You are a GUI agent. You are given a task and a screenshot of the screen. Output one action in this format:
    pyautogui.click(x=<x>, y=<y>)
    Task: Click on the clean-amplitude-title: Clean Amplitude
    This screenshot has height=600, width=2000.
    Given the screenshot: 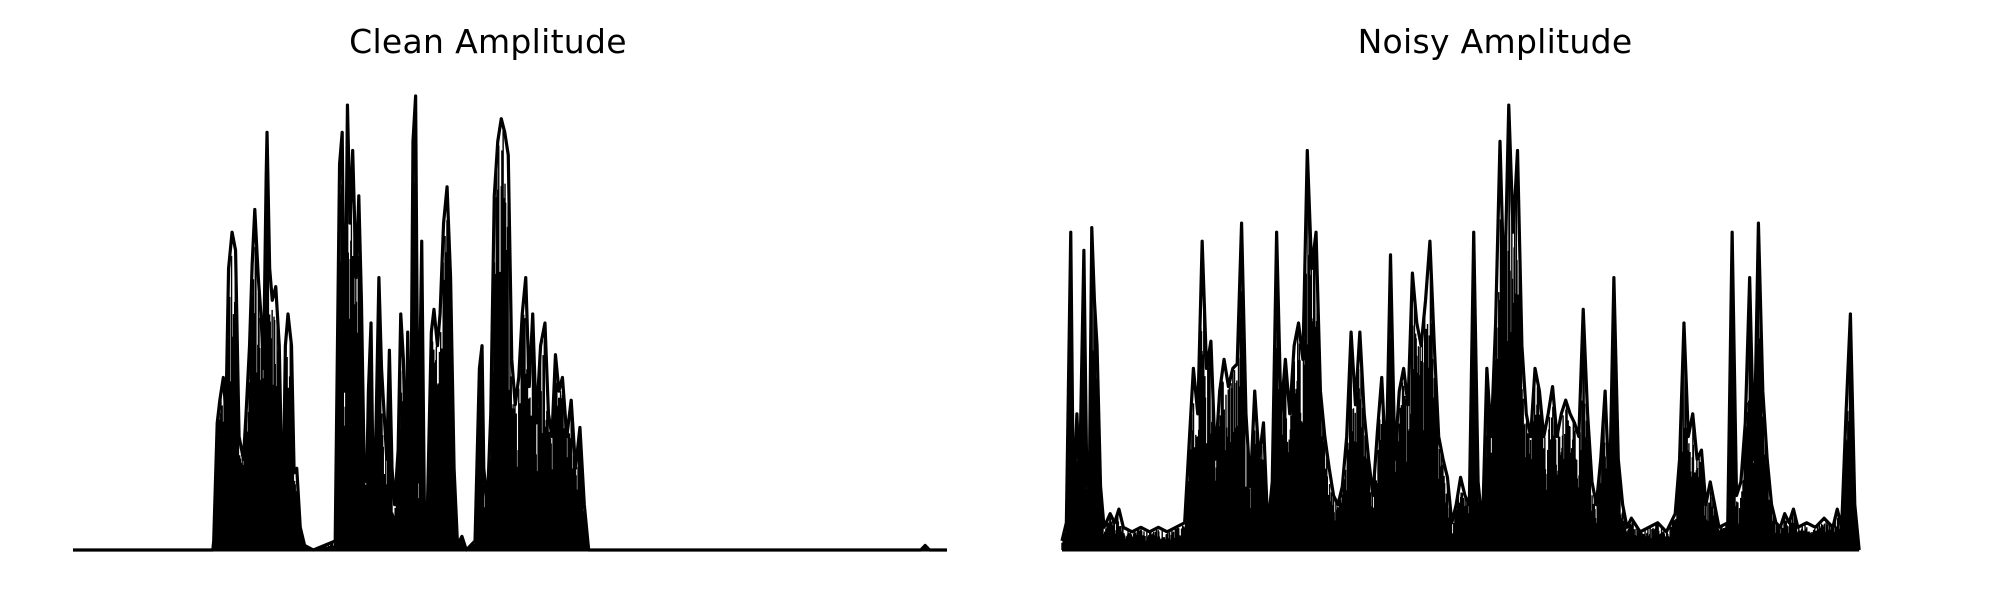 What is the action you would take?
    pyautogui.click(x=488, y=41)
    